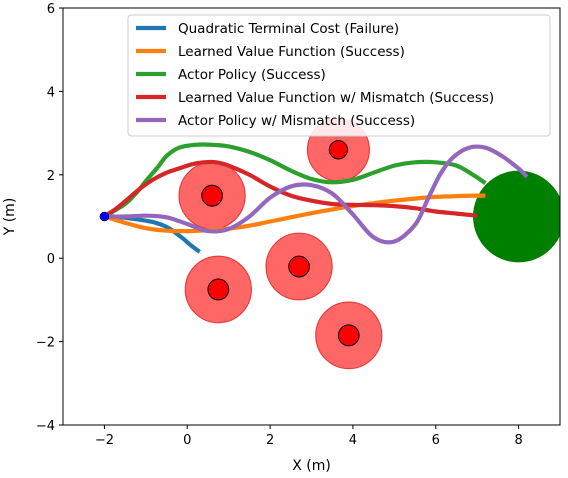 The width and height of the screenshot is (568, 478). I want to click on x-tick-label: 2, so click(270, 440).